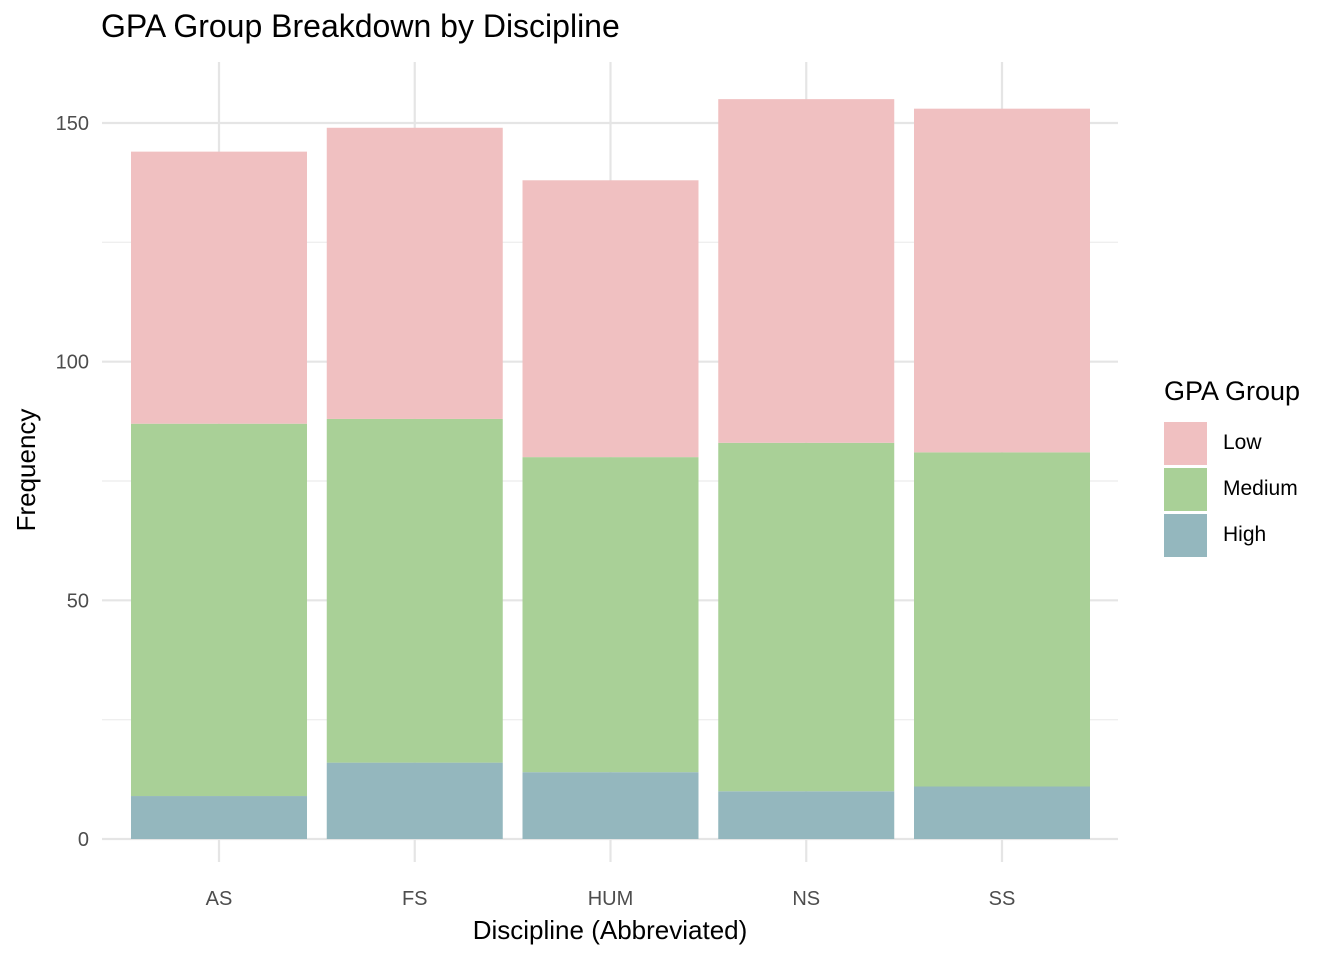  I want to click on x-tick-label: NS, so click(806, 899).